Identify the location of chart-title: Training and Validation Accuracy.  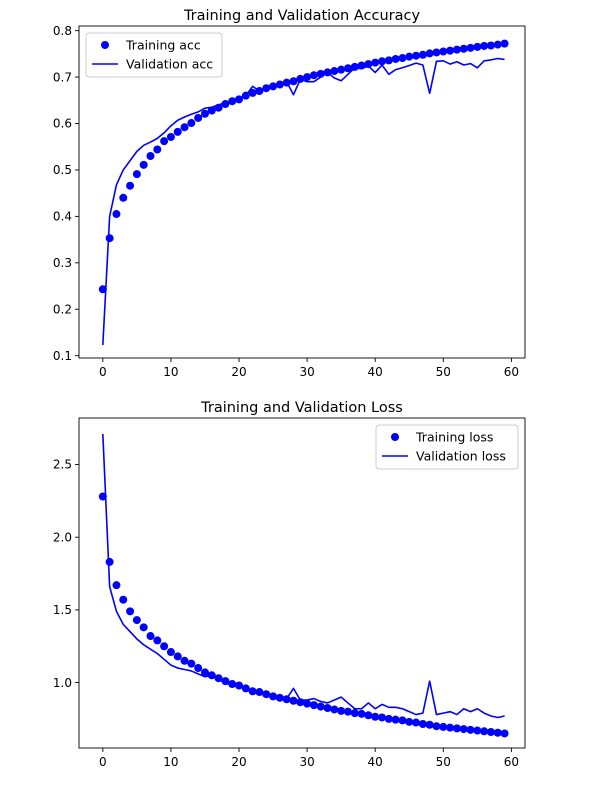
(302, 16).